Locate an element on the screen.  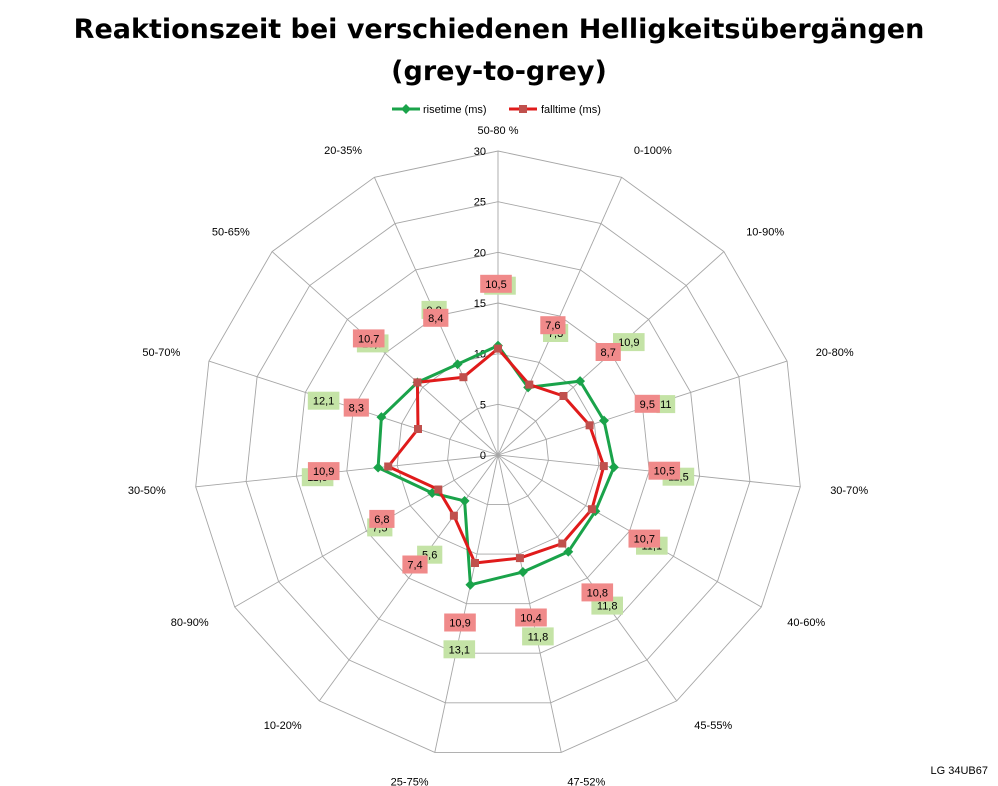
data-label-text: 7,4 is located at coordinates (414, 566).